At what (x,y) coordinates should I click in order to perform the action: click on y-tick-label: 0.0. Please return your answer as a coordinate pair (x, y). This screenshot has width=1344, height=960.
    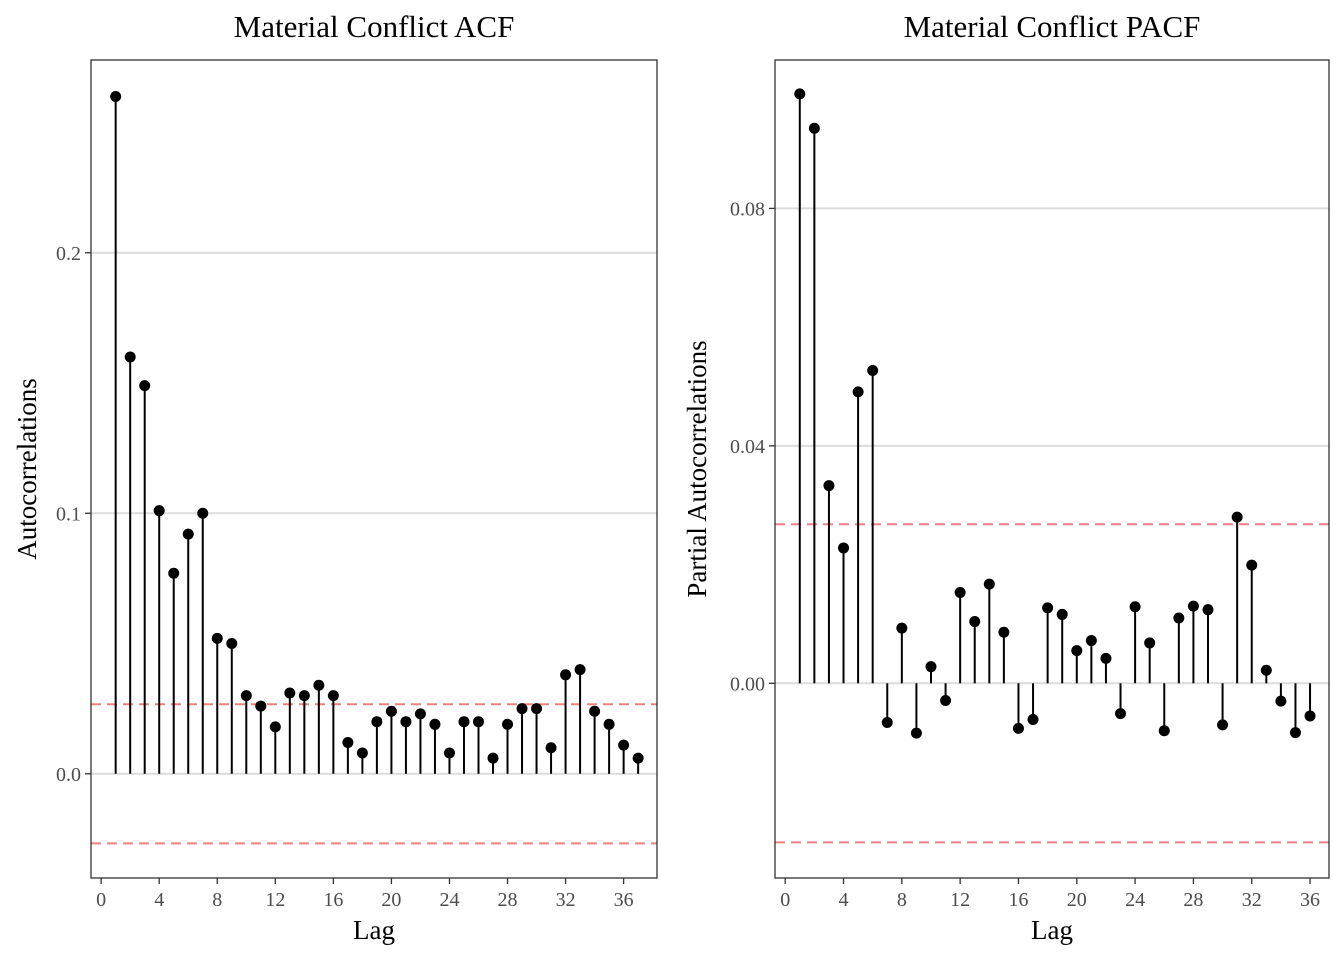
    Looking at the image, I should click on (68, 775).